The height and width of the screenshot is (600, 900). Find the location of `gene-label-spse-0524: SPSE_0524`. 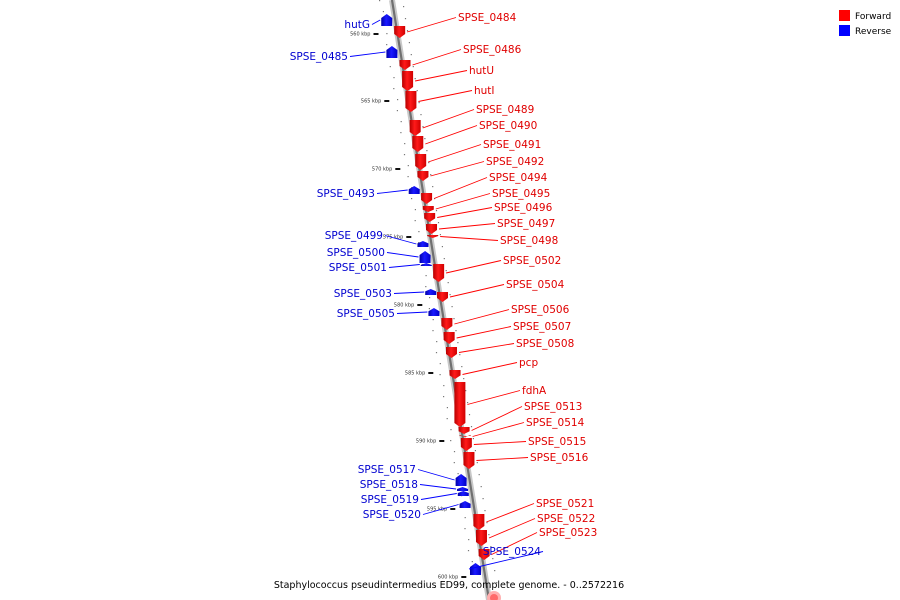

gene-label-spse-0524: SPSE_0524 is located at coordinates (512, 552).